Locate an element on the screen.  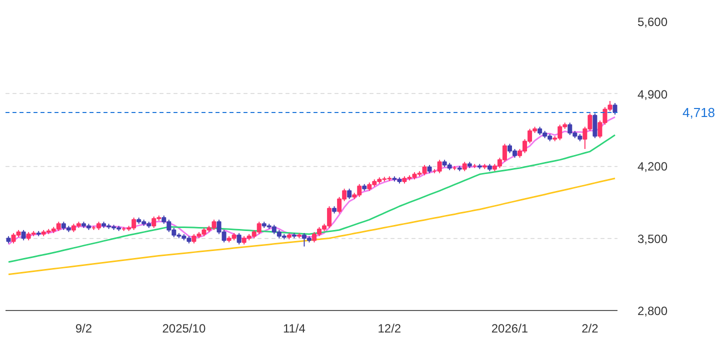
x-tick-label: 2025/10 is located at coordinates (184, 329).